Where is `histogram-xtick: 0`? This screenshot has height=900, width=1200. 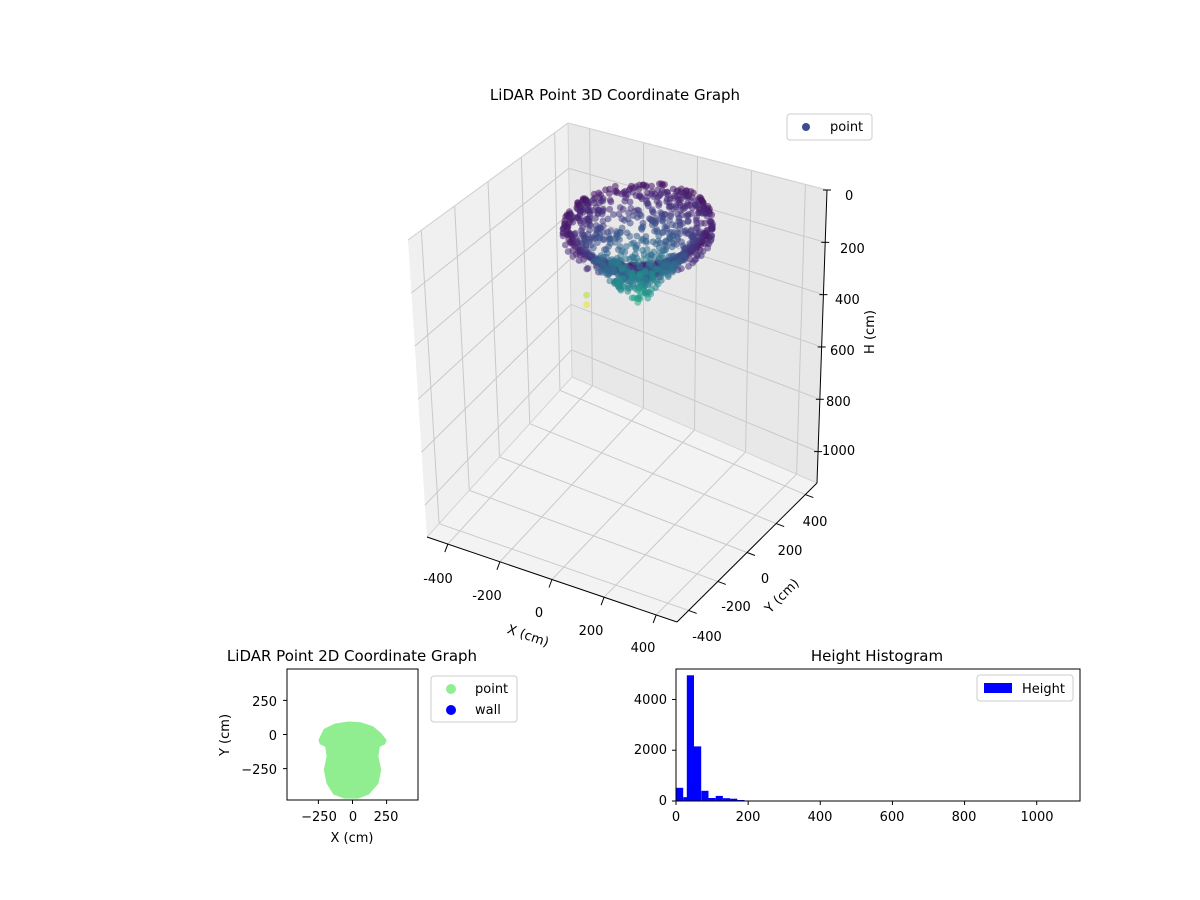
histogram-xtick: 0 is located at coordinates (676, 817).